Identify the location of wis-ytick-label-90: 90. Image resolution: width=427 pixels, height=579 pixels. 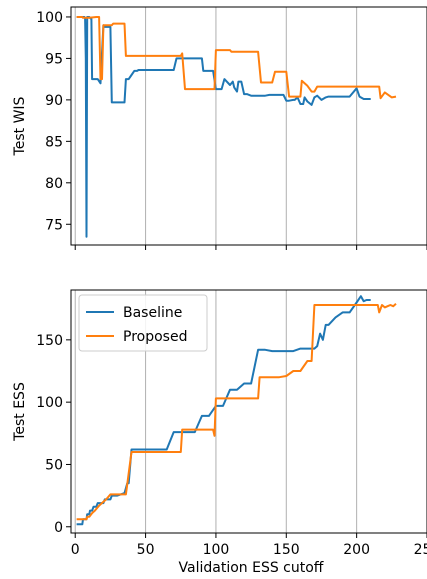
(54, 101).